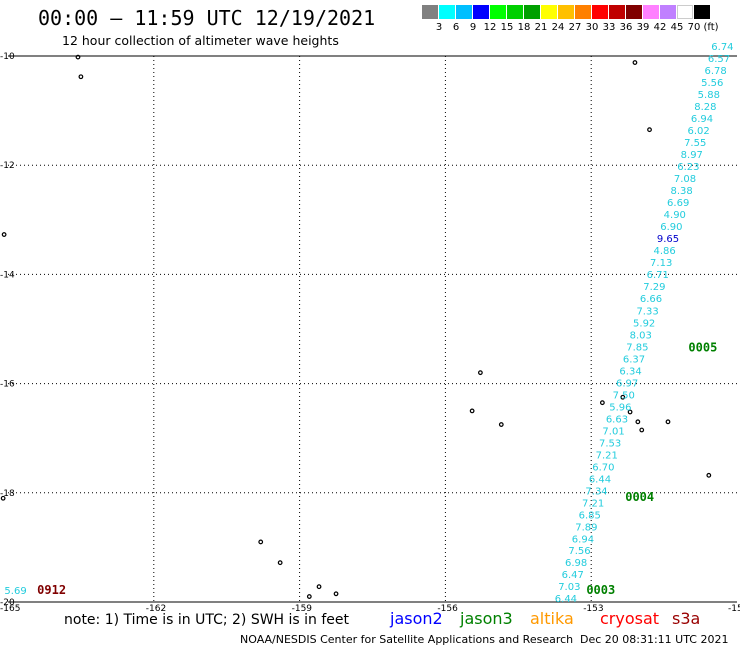  Describe the element at coordinates (643, 27) in the screenshot. I see `colorbar-tick-label: 39` at that location.